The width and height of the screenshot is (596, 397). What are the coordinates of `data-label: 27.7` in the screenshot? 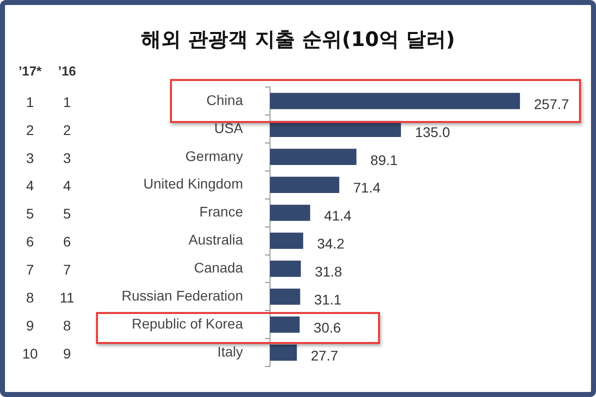 It's located at (324, 355).